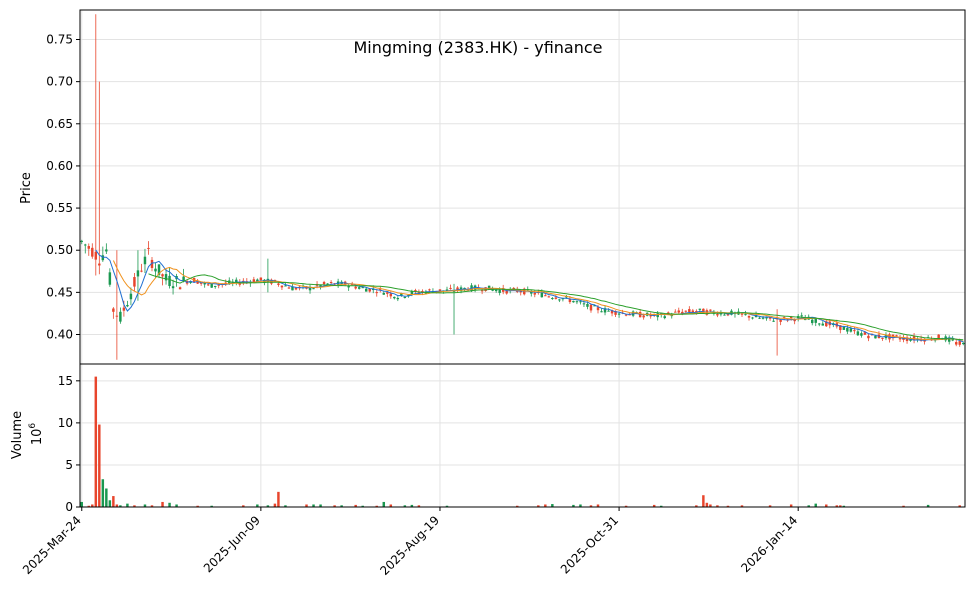  I want to click on volume-tick-label: 5, so click(69, 465).